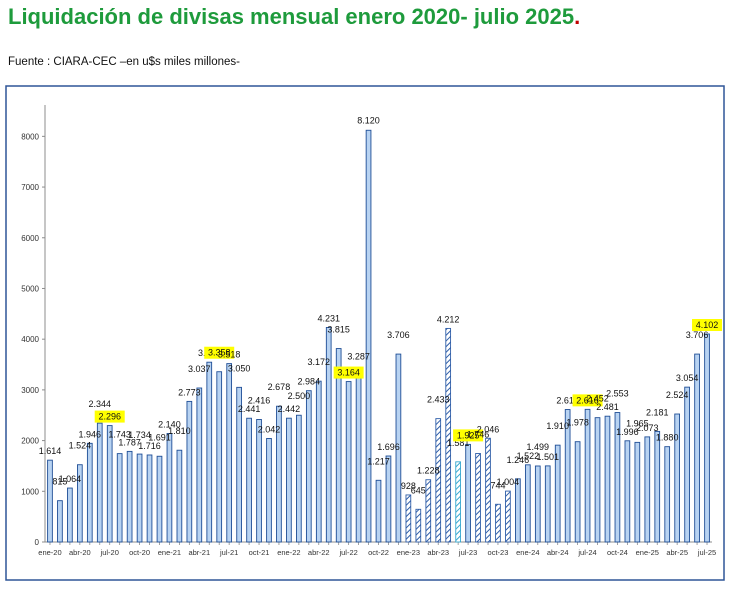  What do you see at coordinates (438, 552) in the screenshot?
I see `x-tick-label: abr-23` at bounding box center [438, 552].